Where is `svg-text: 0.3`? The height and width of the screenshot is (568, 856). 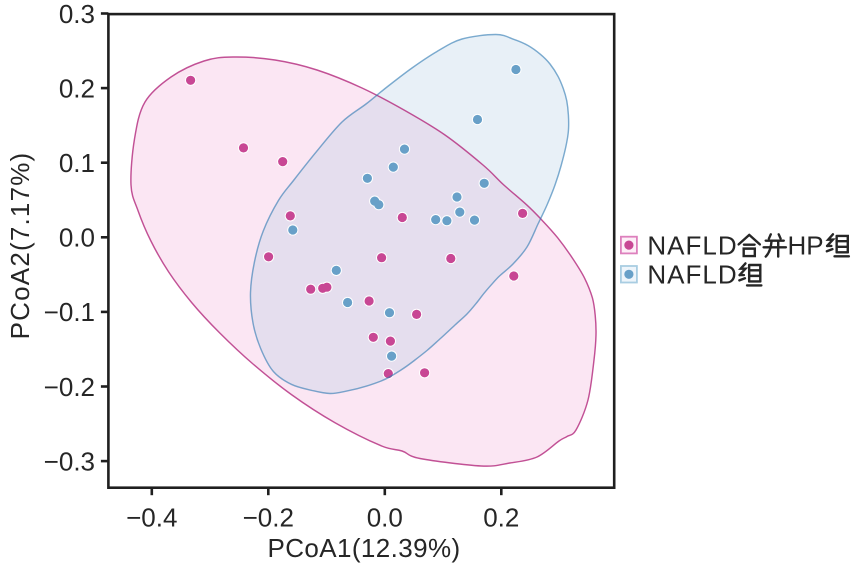
svg-text: 0.3 is located at coordinates (77, 14).